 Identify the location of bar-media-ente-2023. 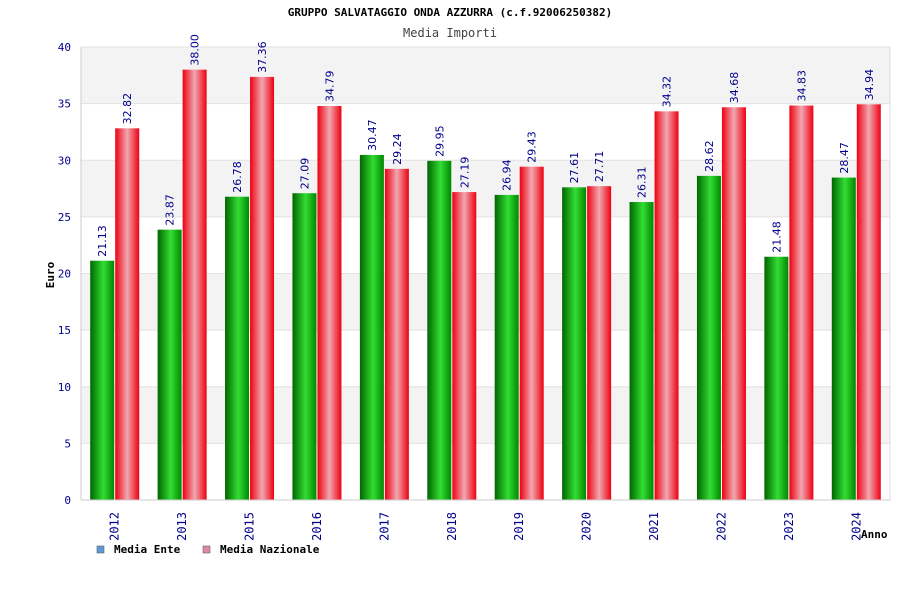
(776, 378).